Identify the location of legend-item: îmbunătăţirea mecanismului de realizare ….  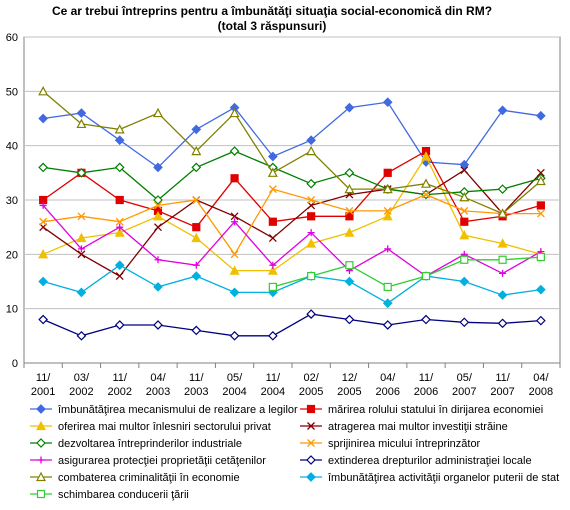
(164, 410).